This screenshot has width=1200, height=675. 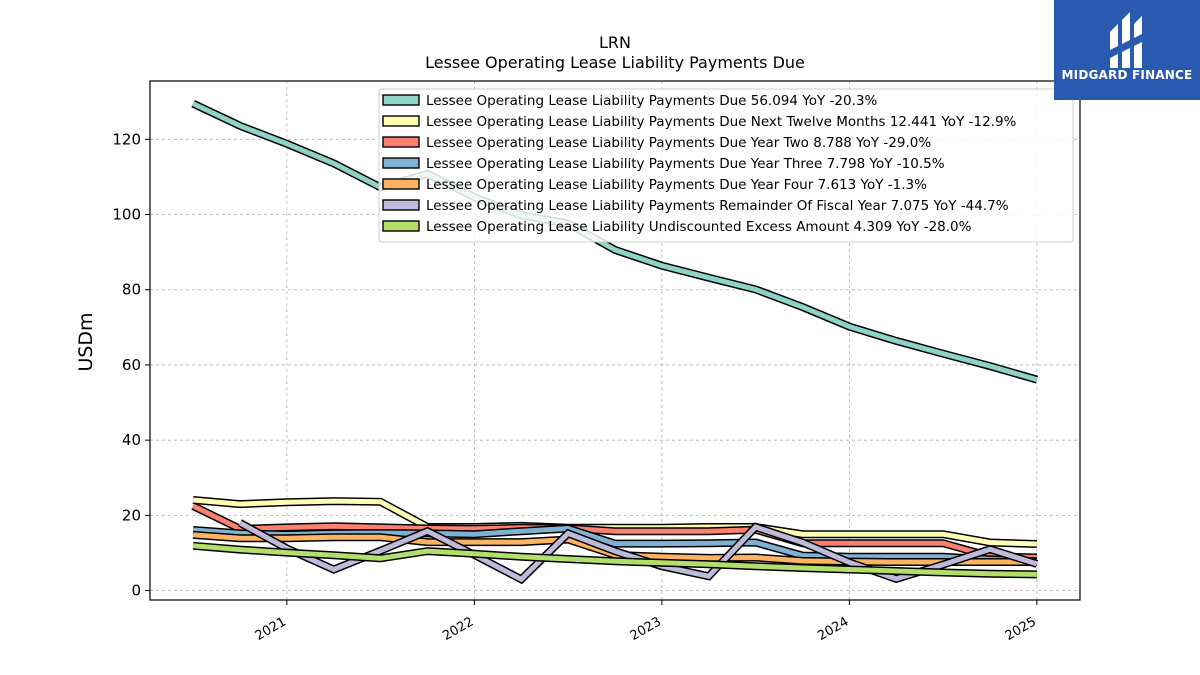 What do you see at coordinates (136, 591) in the screenshot?
I see `y-tick-label: 0` at bounding box center [136, 591].